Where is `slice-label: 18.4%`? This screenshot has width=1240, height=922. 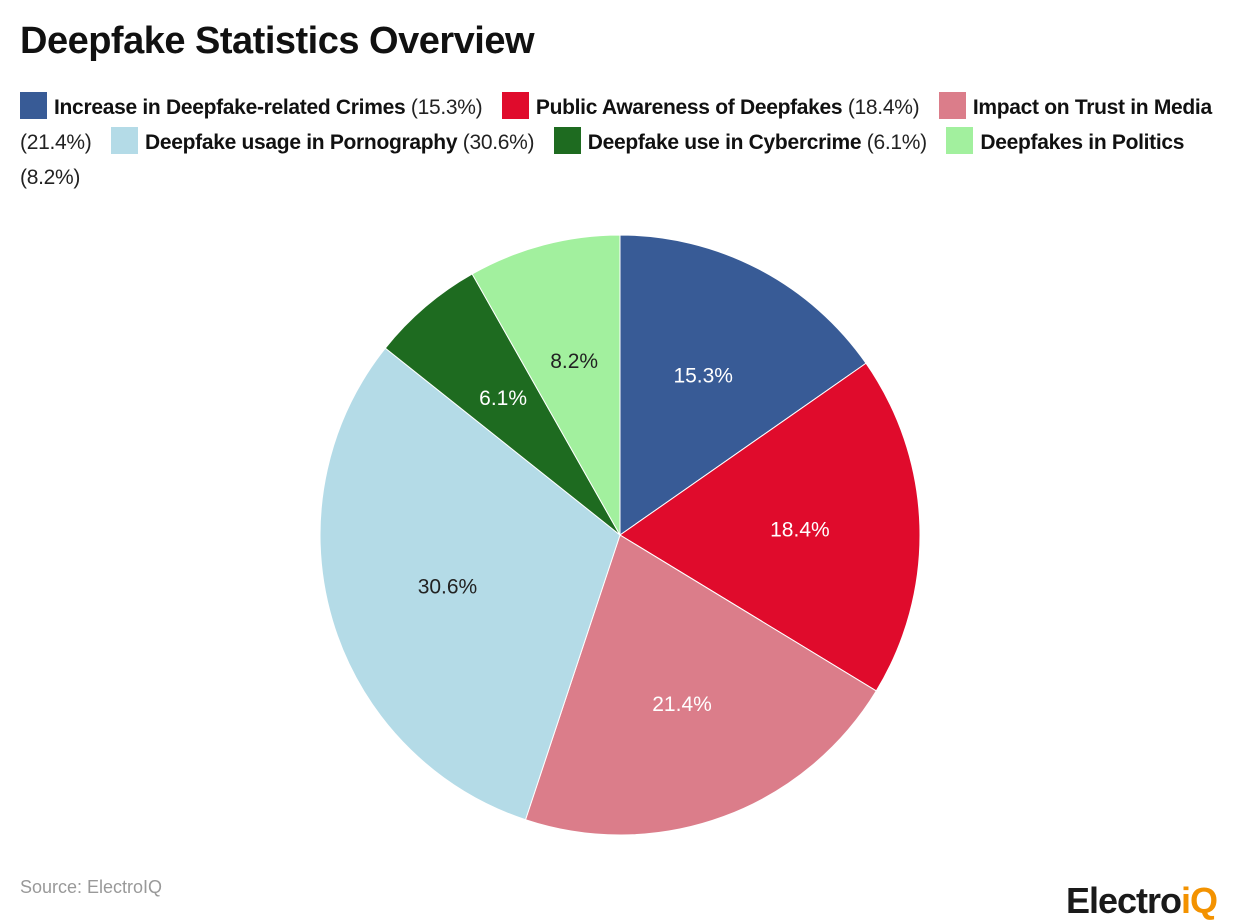 slice-label: 18.4% is located at coordinates (800, 529).